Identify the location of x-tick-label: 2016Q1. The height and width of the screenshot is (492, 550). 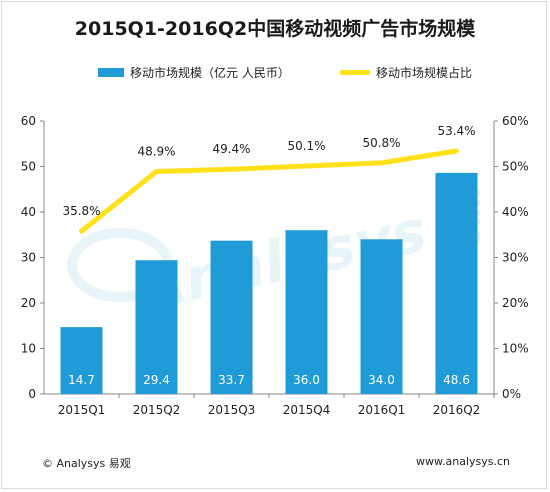
(382, 410).